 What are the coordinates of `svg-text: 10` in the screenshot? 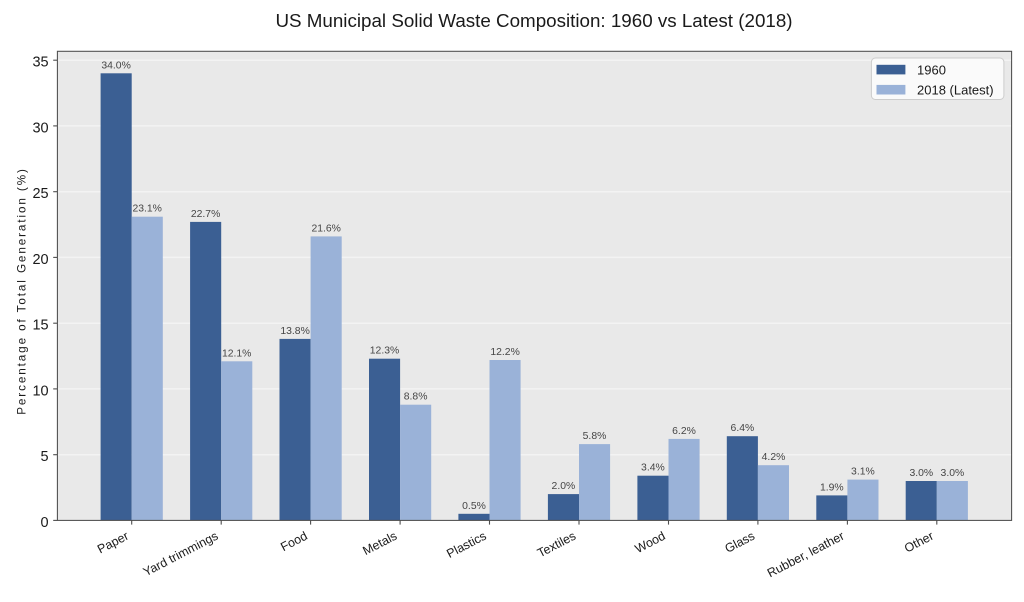 It's located at (40, 391).